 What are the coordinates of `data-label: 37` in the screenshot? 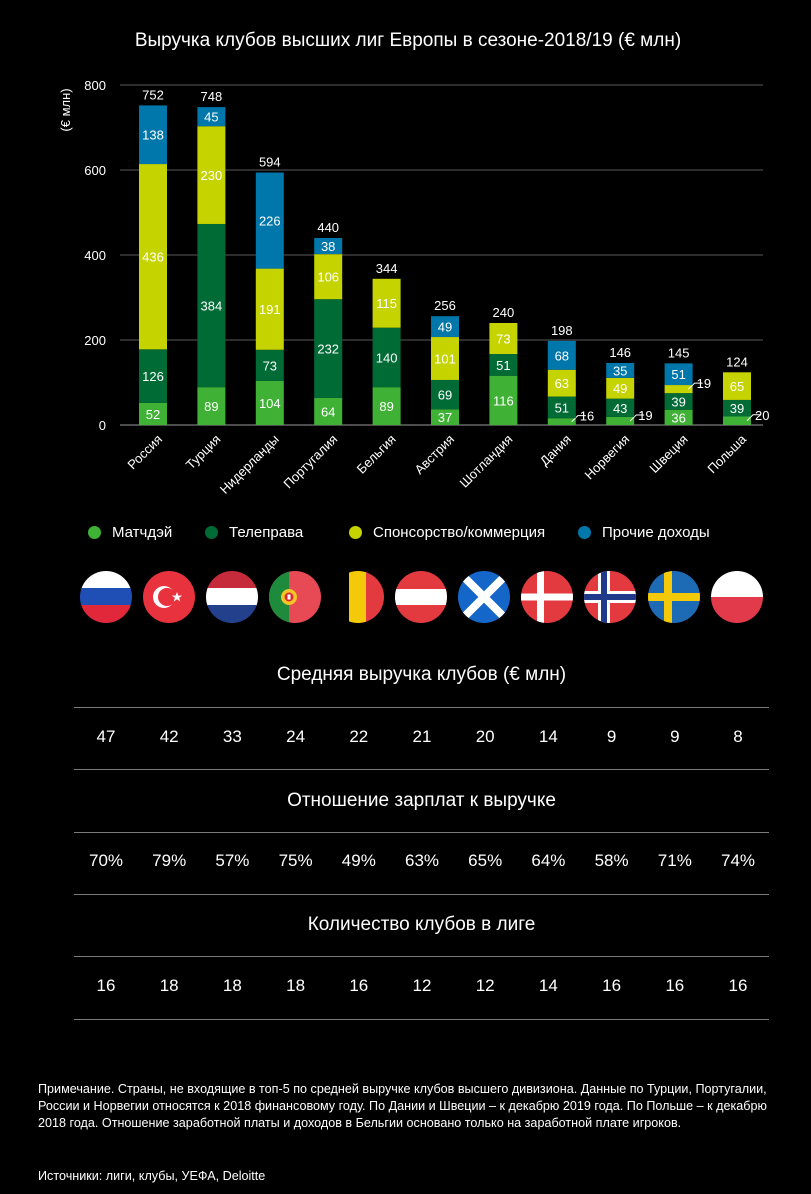 It's located at (445, 417).